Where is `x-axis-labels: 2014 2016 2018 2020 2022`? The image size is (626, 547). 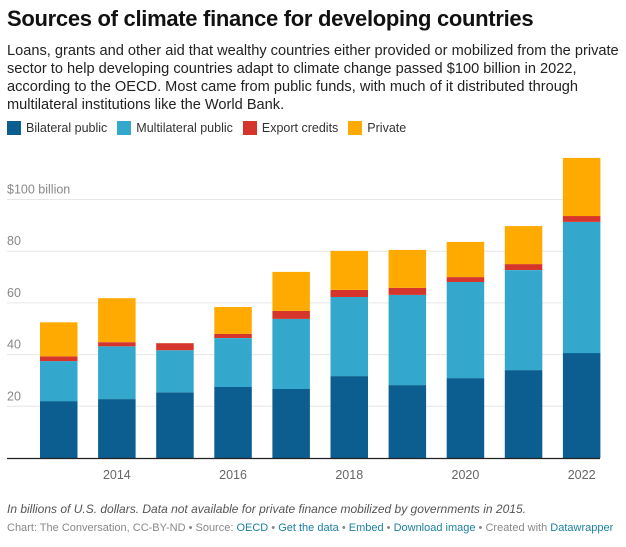 x-axis-labels: 2014 2016 2018 2020 2022 is located at coordinates (349, 475).